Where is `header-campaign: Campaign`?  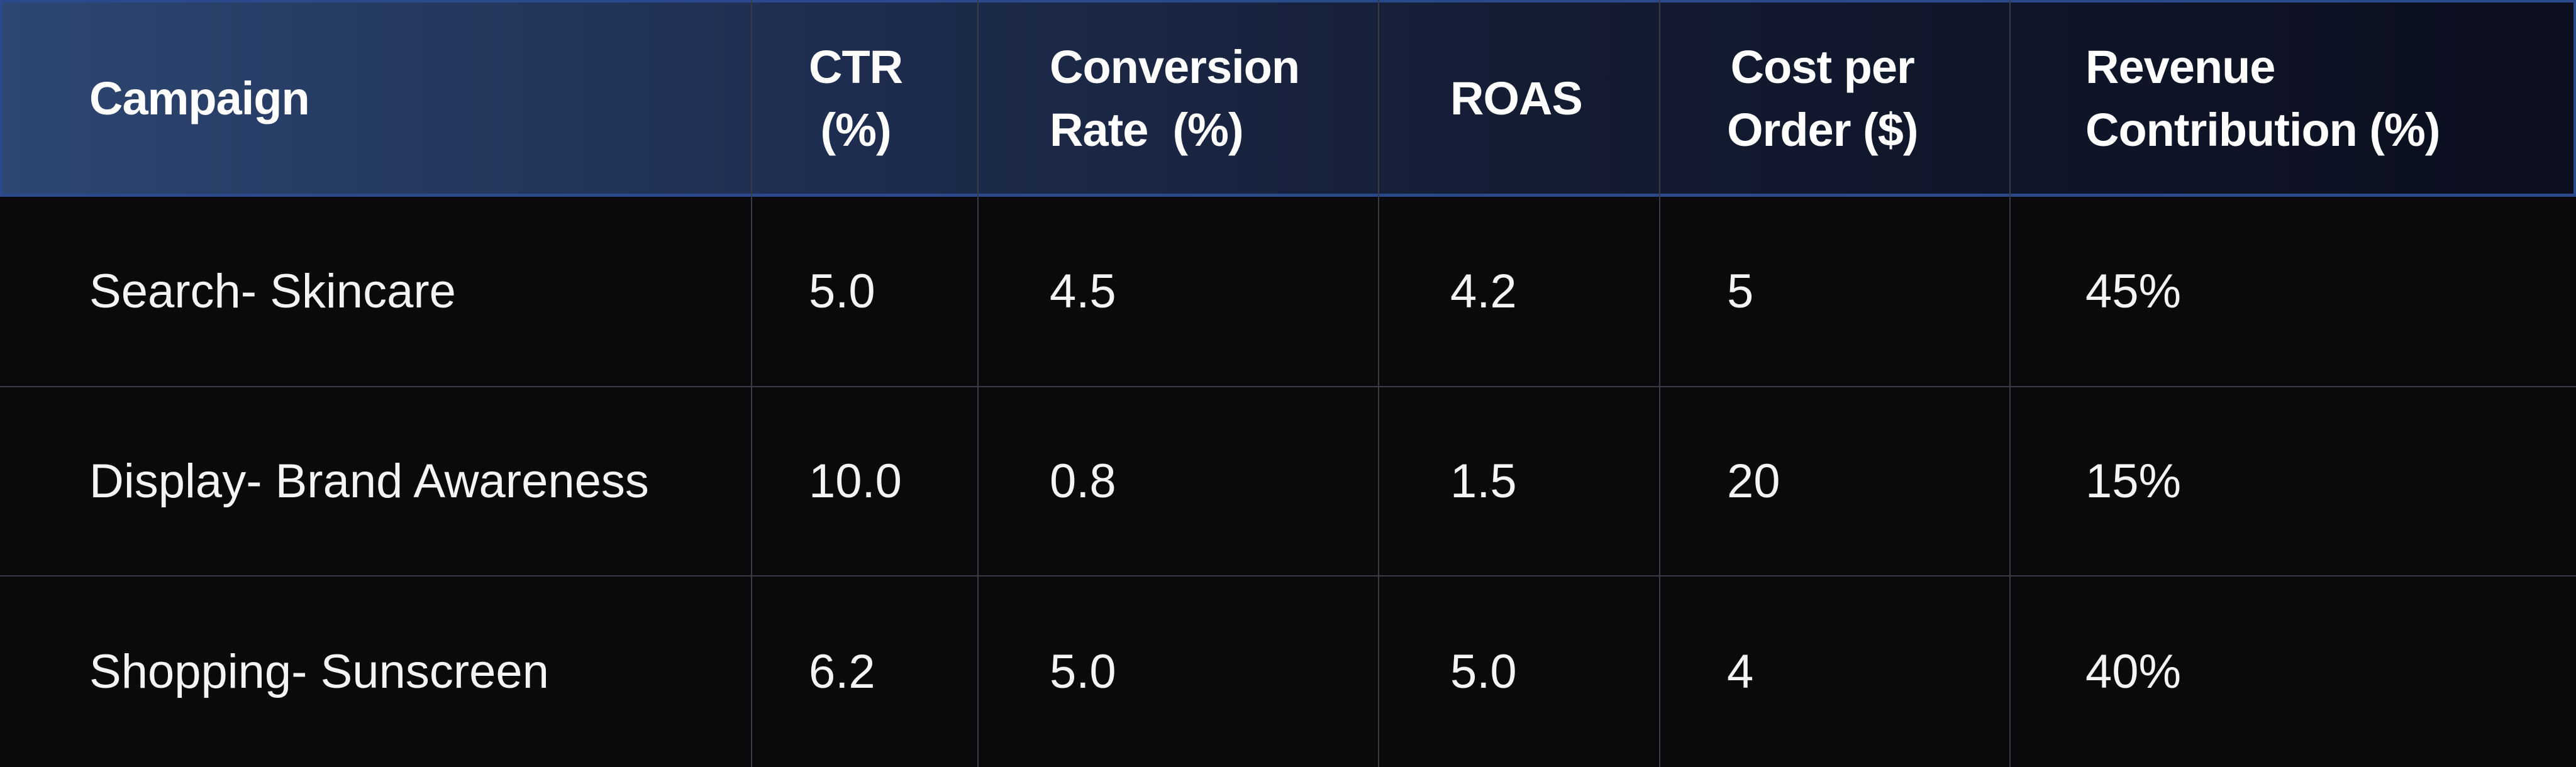 header-campaign: Campaign is located at coordinates (419, 98).